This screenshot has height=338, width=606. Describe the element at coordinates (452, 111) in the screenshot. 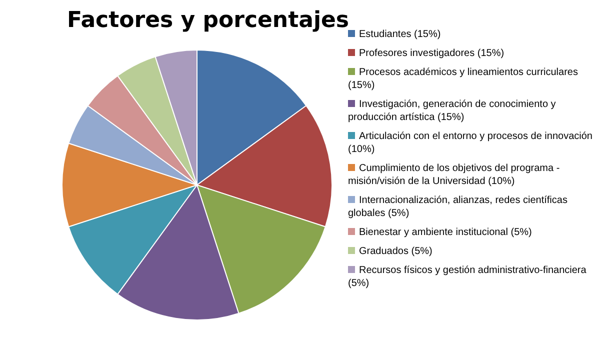

I see `legend-label: Investigación, generación de conocimiento y producción artística (15%)` at that location.